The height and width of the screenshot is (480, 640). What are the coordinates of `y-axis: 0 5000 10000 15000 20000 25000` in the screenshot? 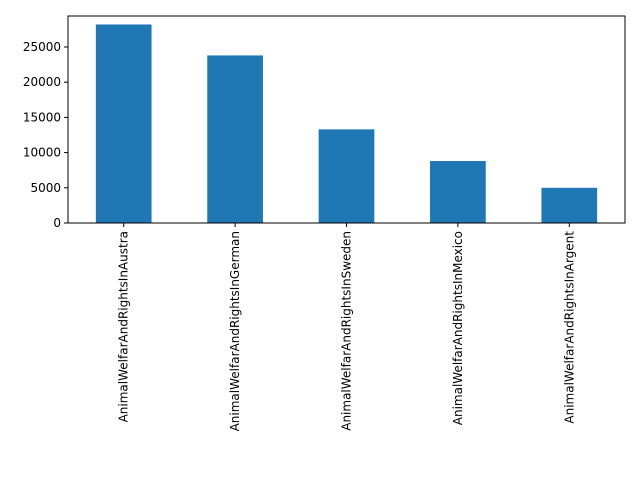 It's located at (45, 135).